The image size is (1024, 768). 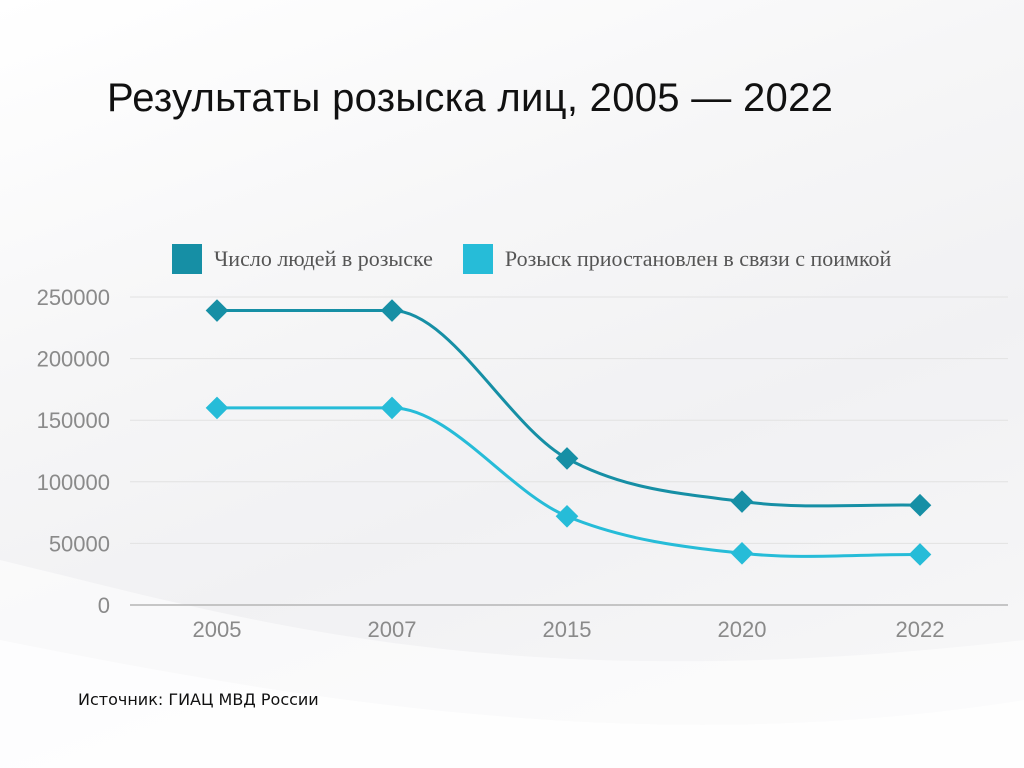 I want to click on legend-item-series-1: Число людей в розыске, so click(x=302, y=259).